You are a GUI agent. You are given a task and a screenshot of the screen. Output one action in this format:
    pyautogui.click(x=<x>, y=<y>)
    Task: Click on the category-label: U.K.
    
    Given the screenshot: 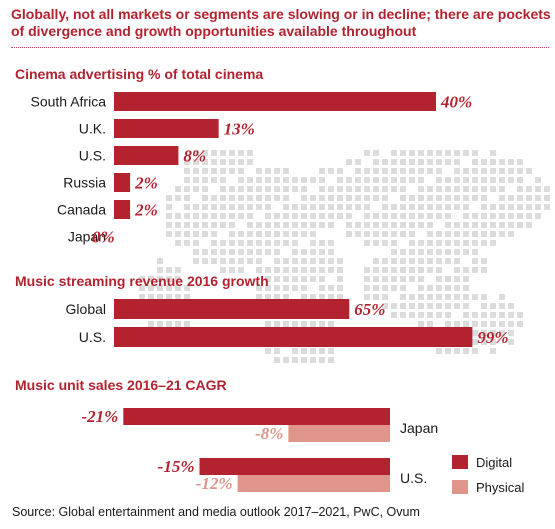 What is the action you would take?
    pyautogui.click(x=92, y=129)
    